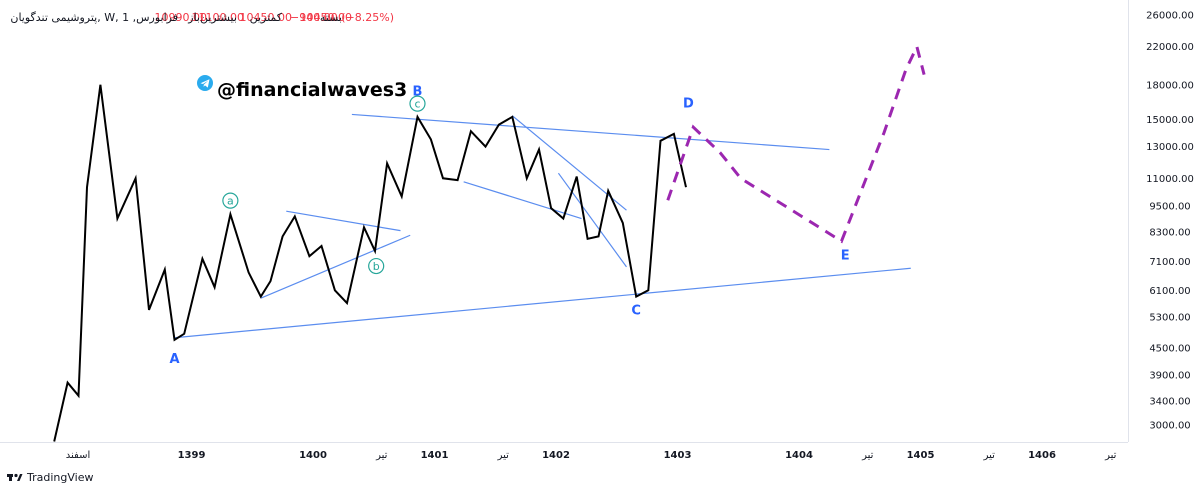 This screenshot has width=1200, height=493. I want to click on high-value: 11100.00, so click(218, 17).